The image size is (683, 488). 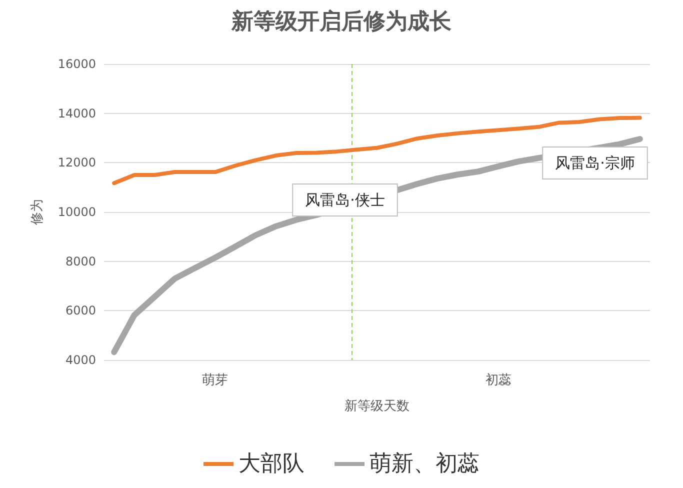 What do you see at coordinates (80, 261) in the screenshot?
I see `y-tick-label: 8000` at bounding box center [80, 261].